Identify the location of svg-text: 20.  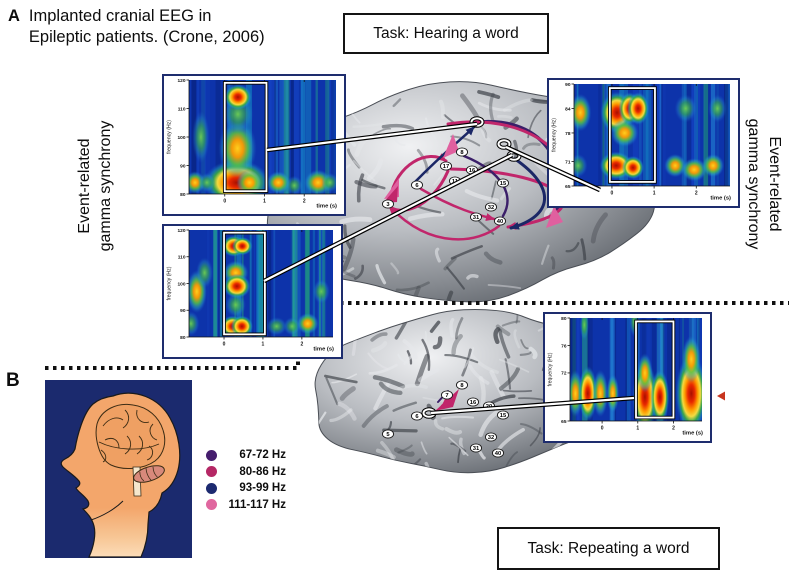
(489, 407).